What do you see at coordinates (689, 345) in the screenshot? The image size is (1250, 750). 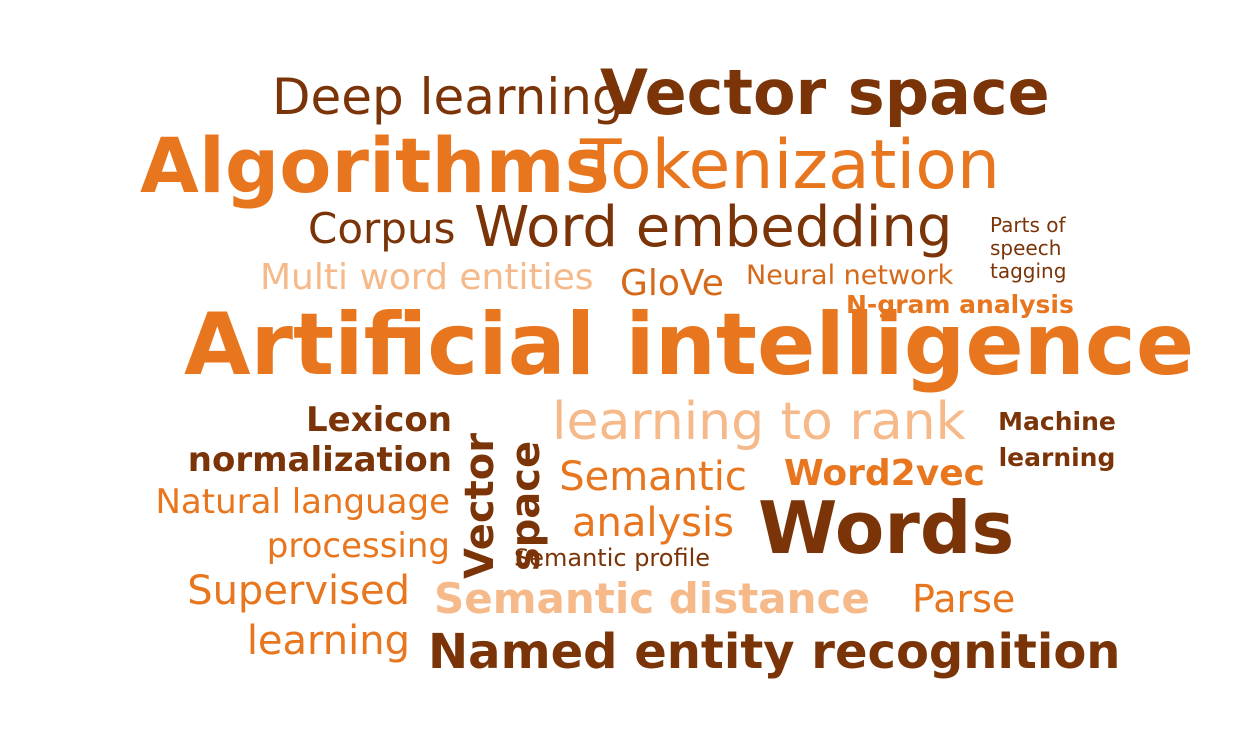 I see `word-artificial-intelligence: Artificial intelligence` at bounding box center [689, 345].